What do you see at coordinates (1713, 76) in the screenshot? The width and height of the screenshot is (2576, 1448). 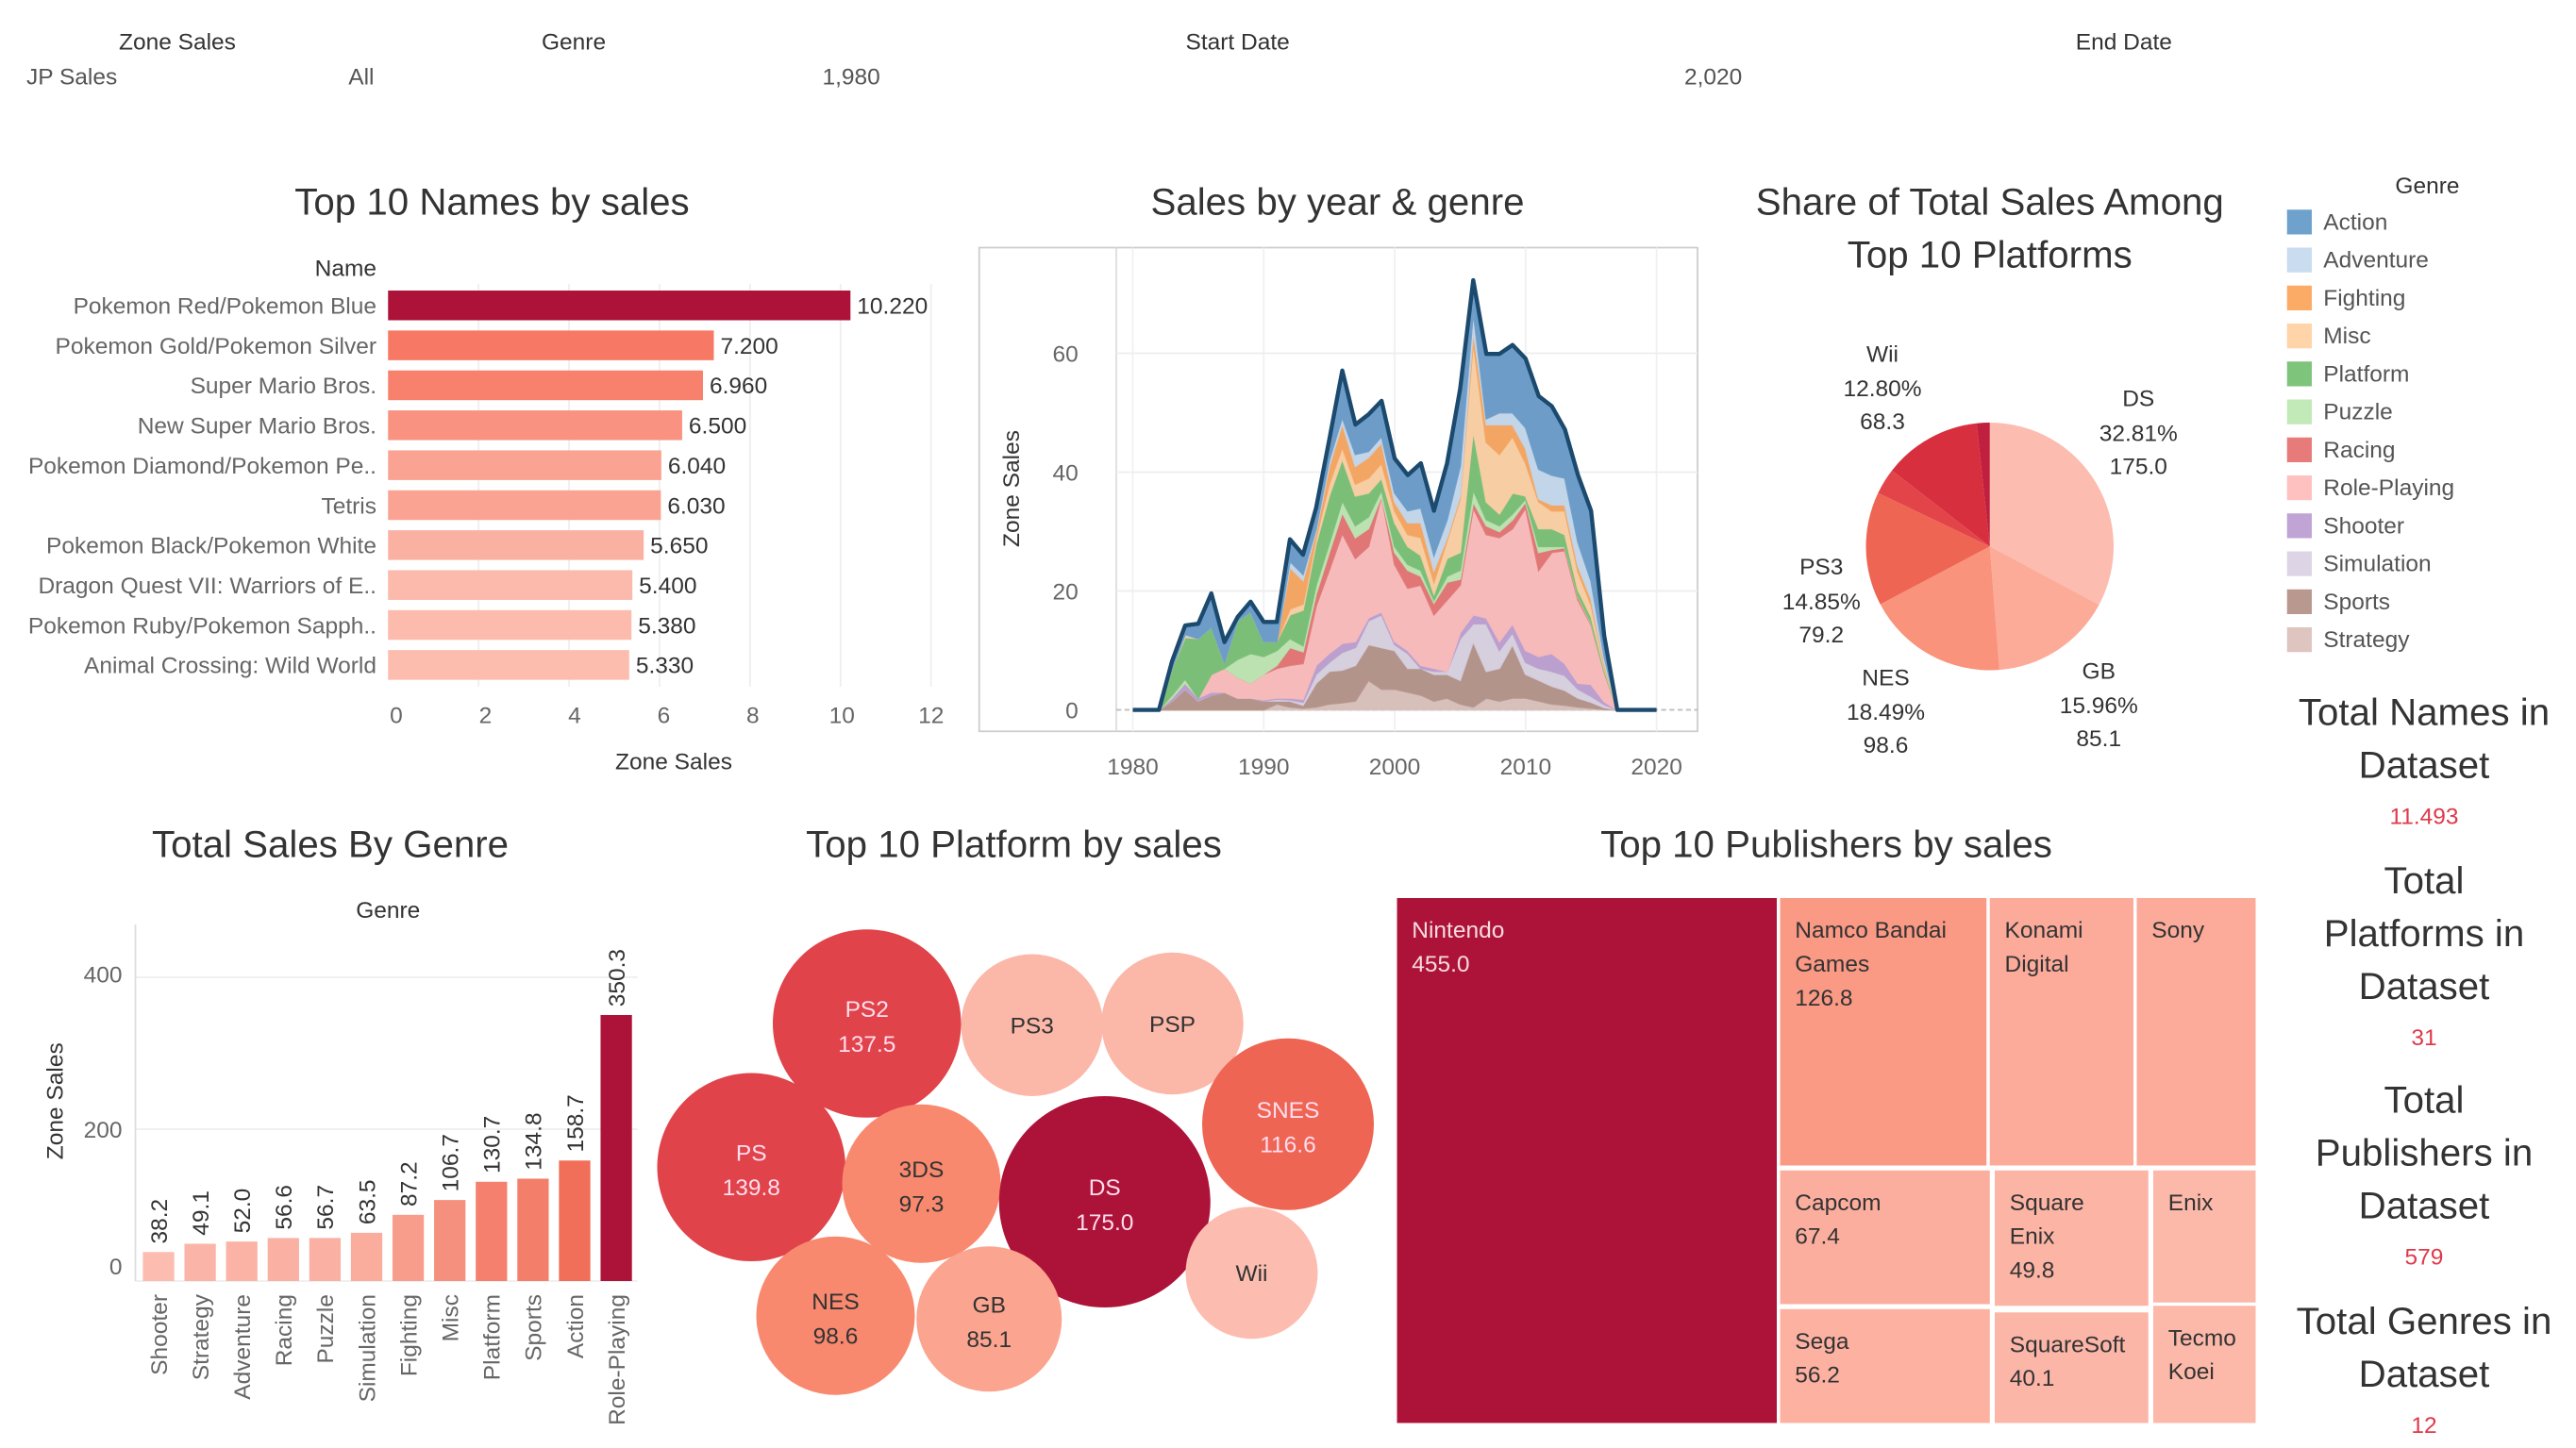 I see `filter-end-date-value: 2,020` at bounding box center [1713, 76].